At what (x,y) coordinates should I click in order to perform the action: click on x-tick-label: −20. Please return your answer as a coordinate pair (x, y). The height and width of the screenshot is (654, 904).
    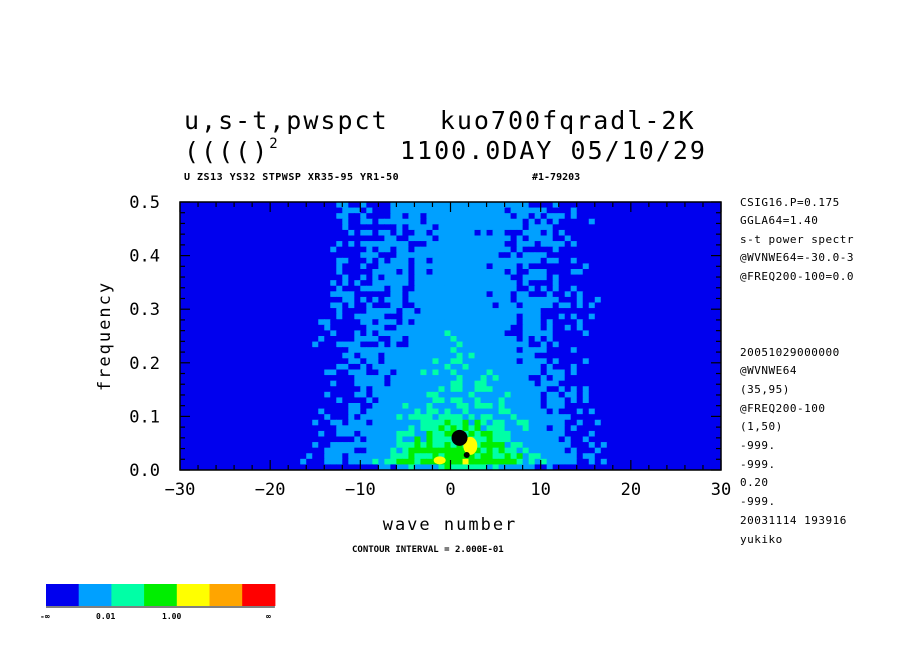
    Looking at the image, I should click on (270, 490).